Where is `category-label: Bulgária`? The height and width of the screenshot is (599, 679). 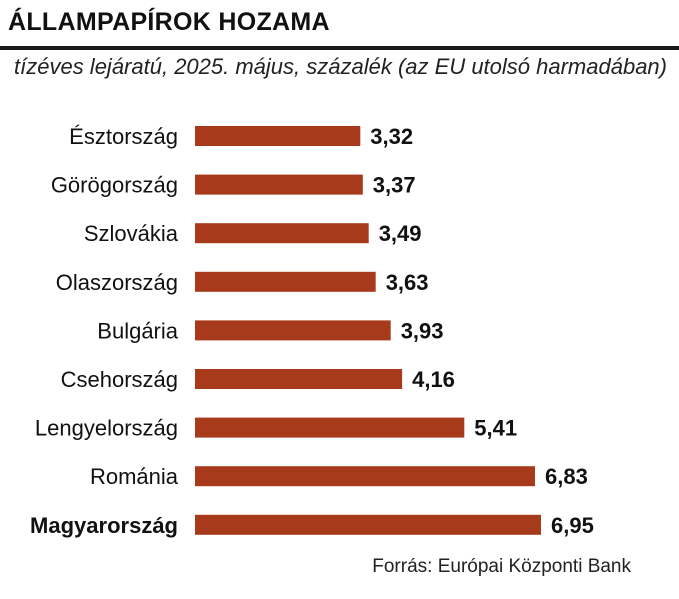 category-label: Bulgária is located at coordinates (137, 330).